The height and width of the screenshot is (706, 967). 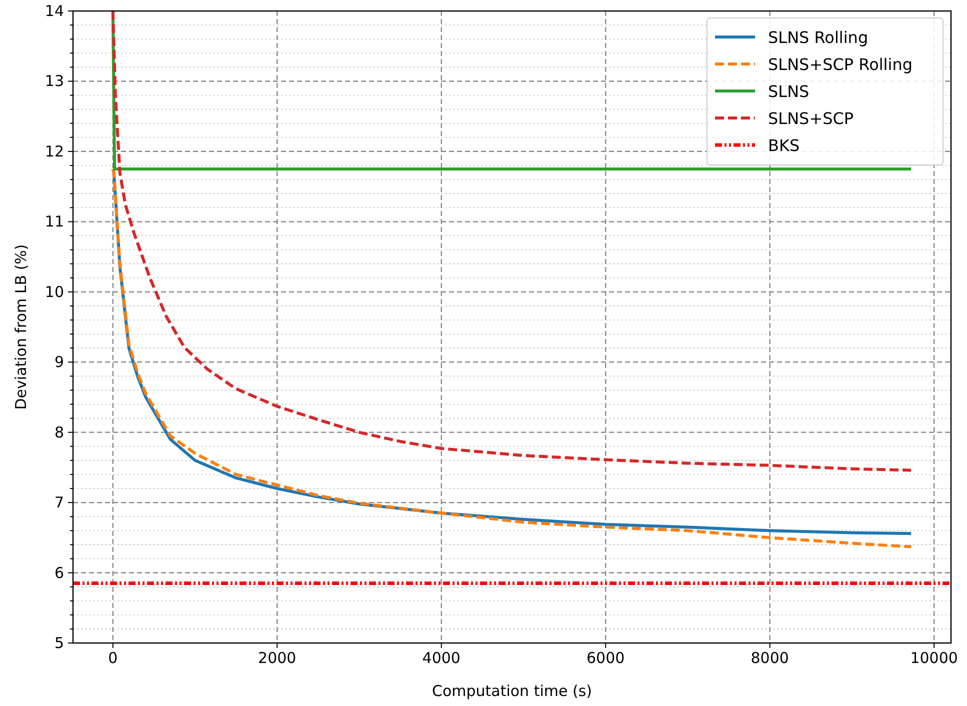 What do you see at coordinates (21, 327) in the screenshot?
I see `y-axis-title: Deviation from LB (%)` at bounding box center [21, 327].